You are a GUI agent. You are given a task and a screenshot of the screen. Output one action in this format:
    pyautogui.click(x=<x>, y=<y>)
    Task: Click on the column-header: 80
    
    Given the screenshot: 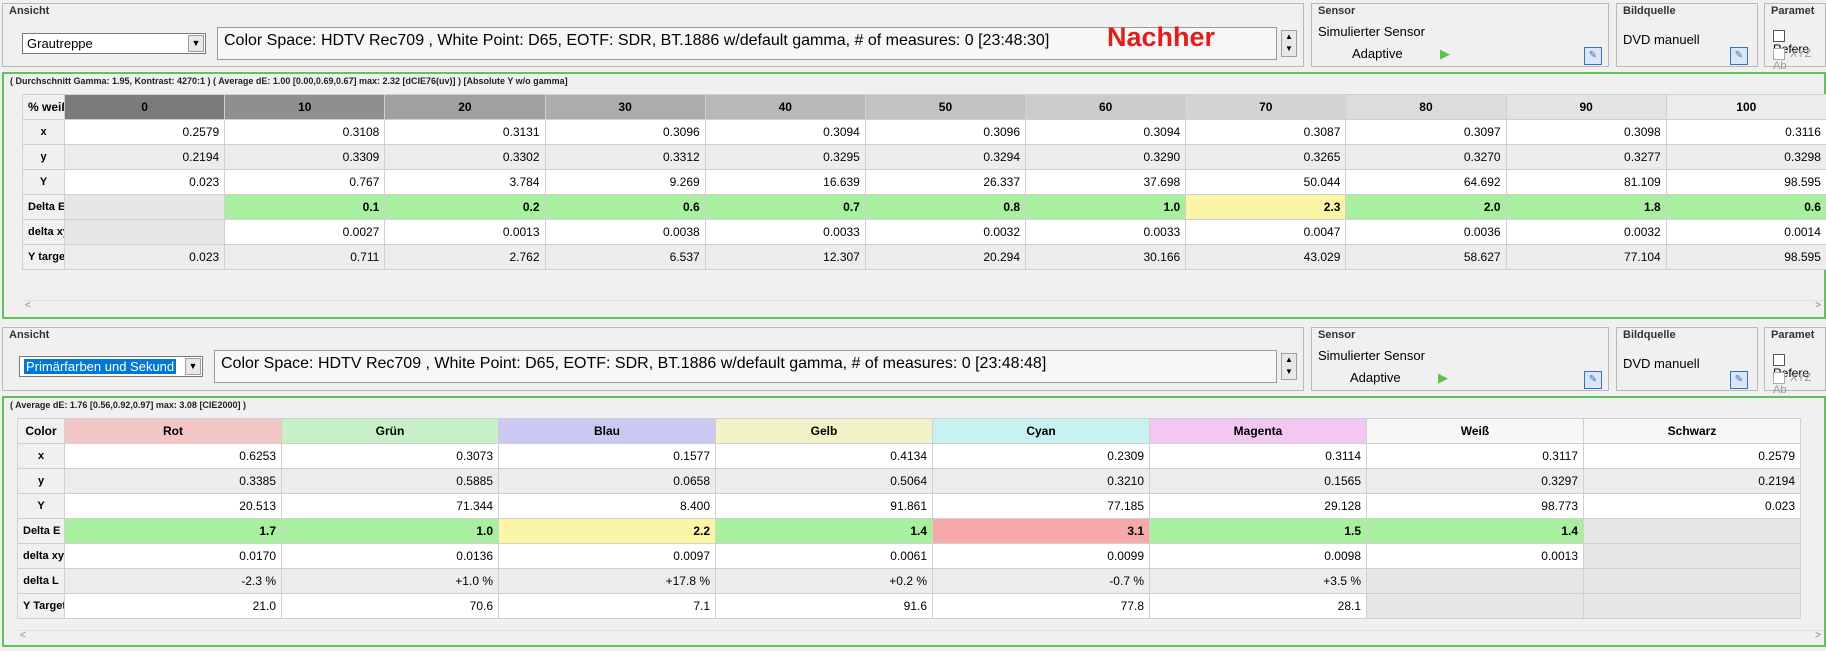 What is the action you would take?
    pyautogui.click(x=1426, y=107)
    